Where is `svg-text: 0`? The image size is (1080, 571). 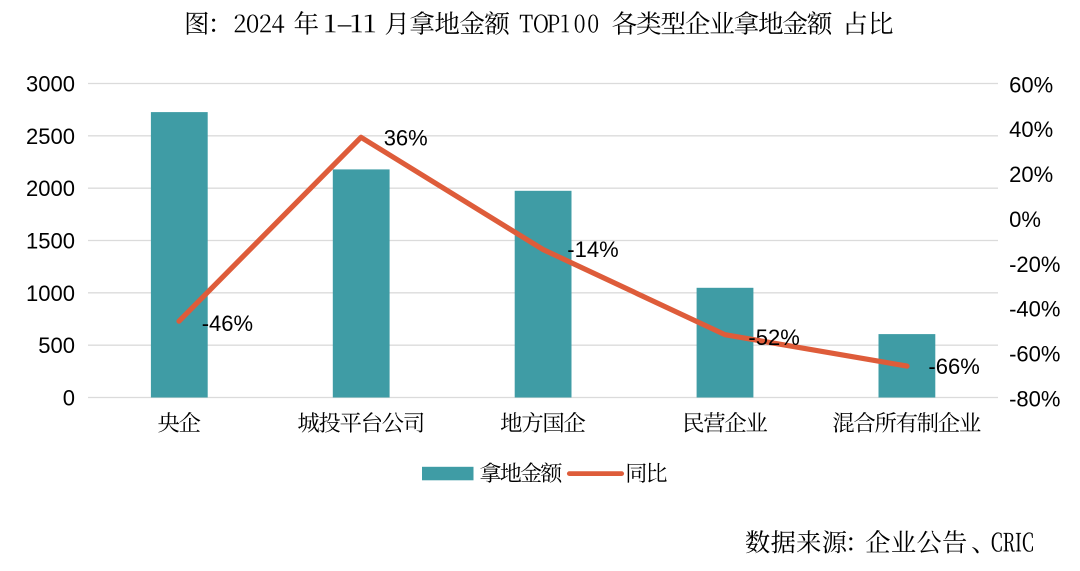
svg-text: 0 is located at coordinates (69, 398).